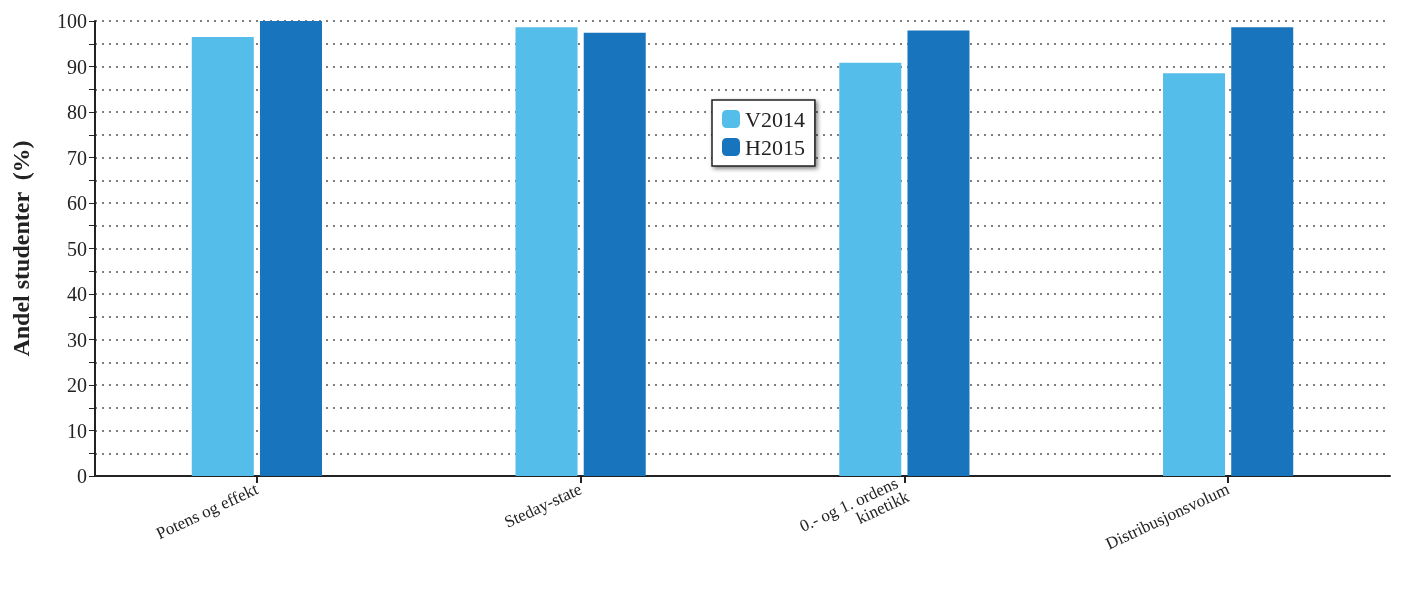  What do you see at coordinates (77, 203) in the screenshot?
I see `y-tick-label: 60` at bounding box center [77, 203].